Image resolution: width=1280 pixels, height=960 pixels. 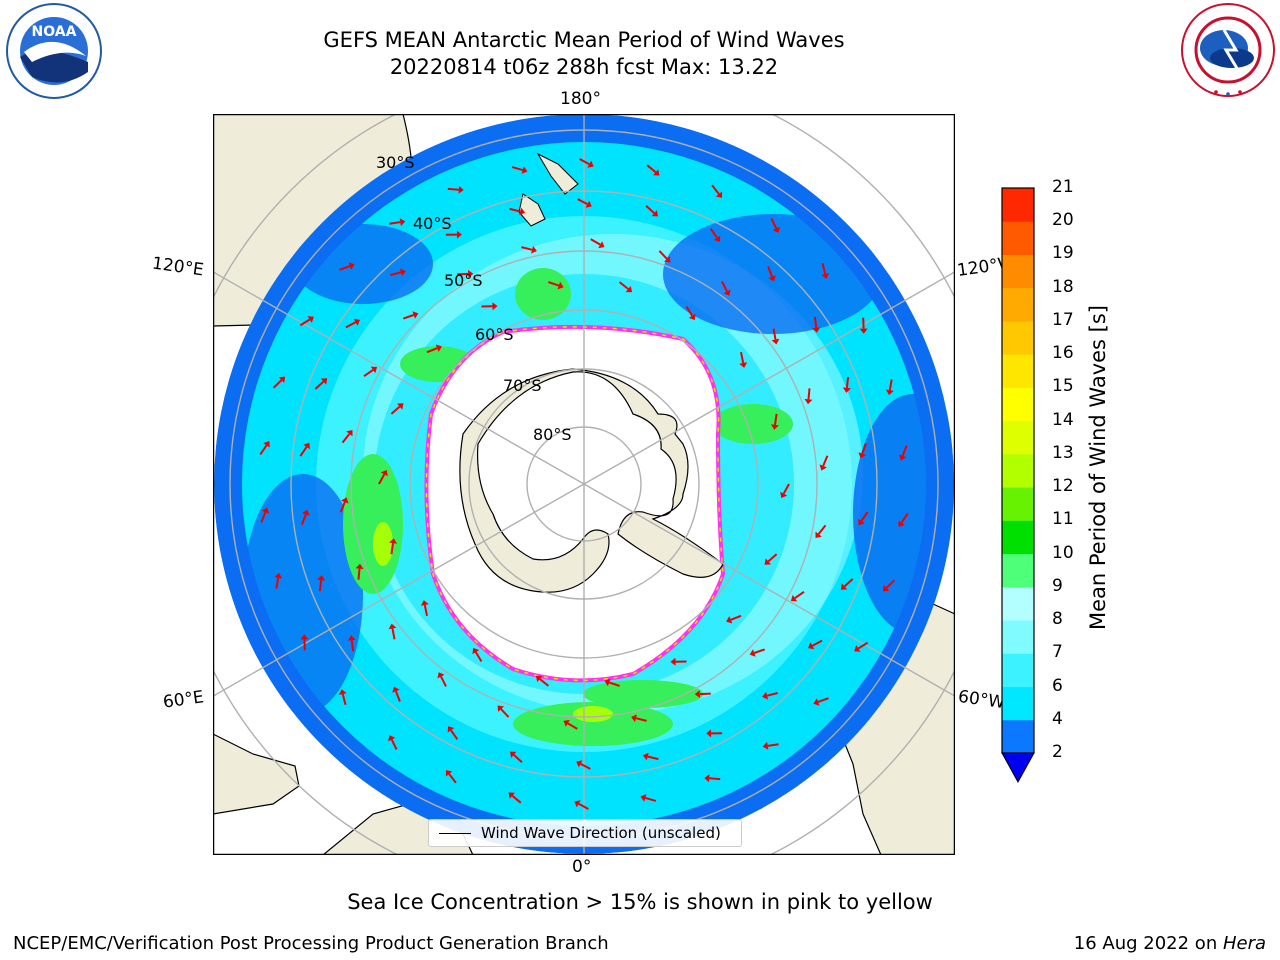 I want to click on lon-label-0: 0°, so click(x=582, y=867).